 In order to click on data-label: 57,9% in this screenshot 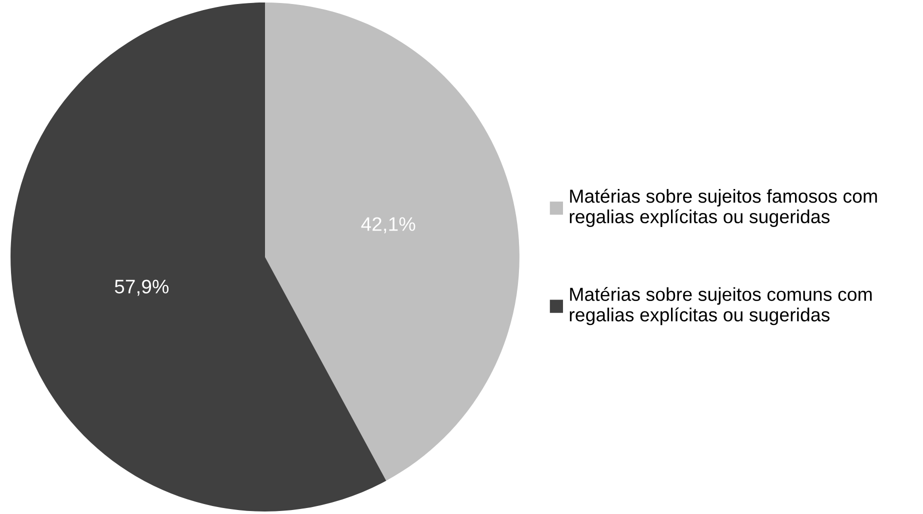, I will do `click(141, 288)`.